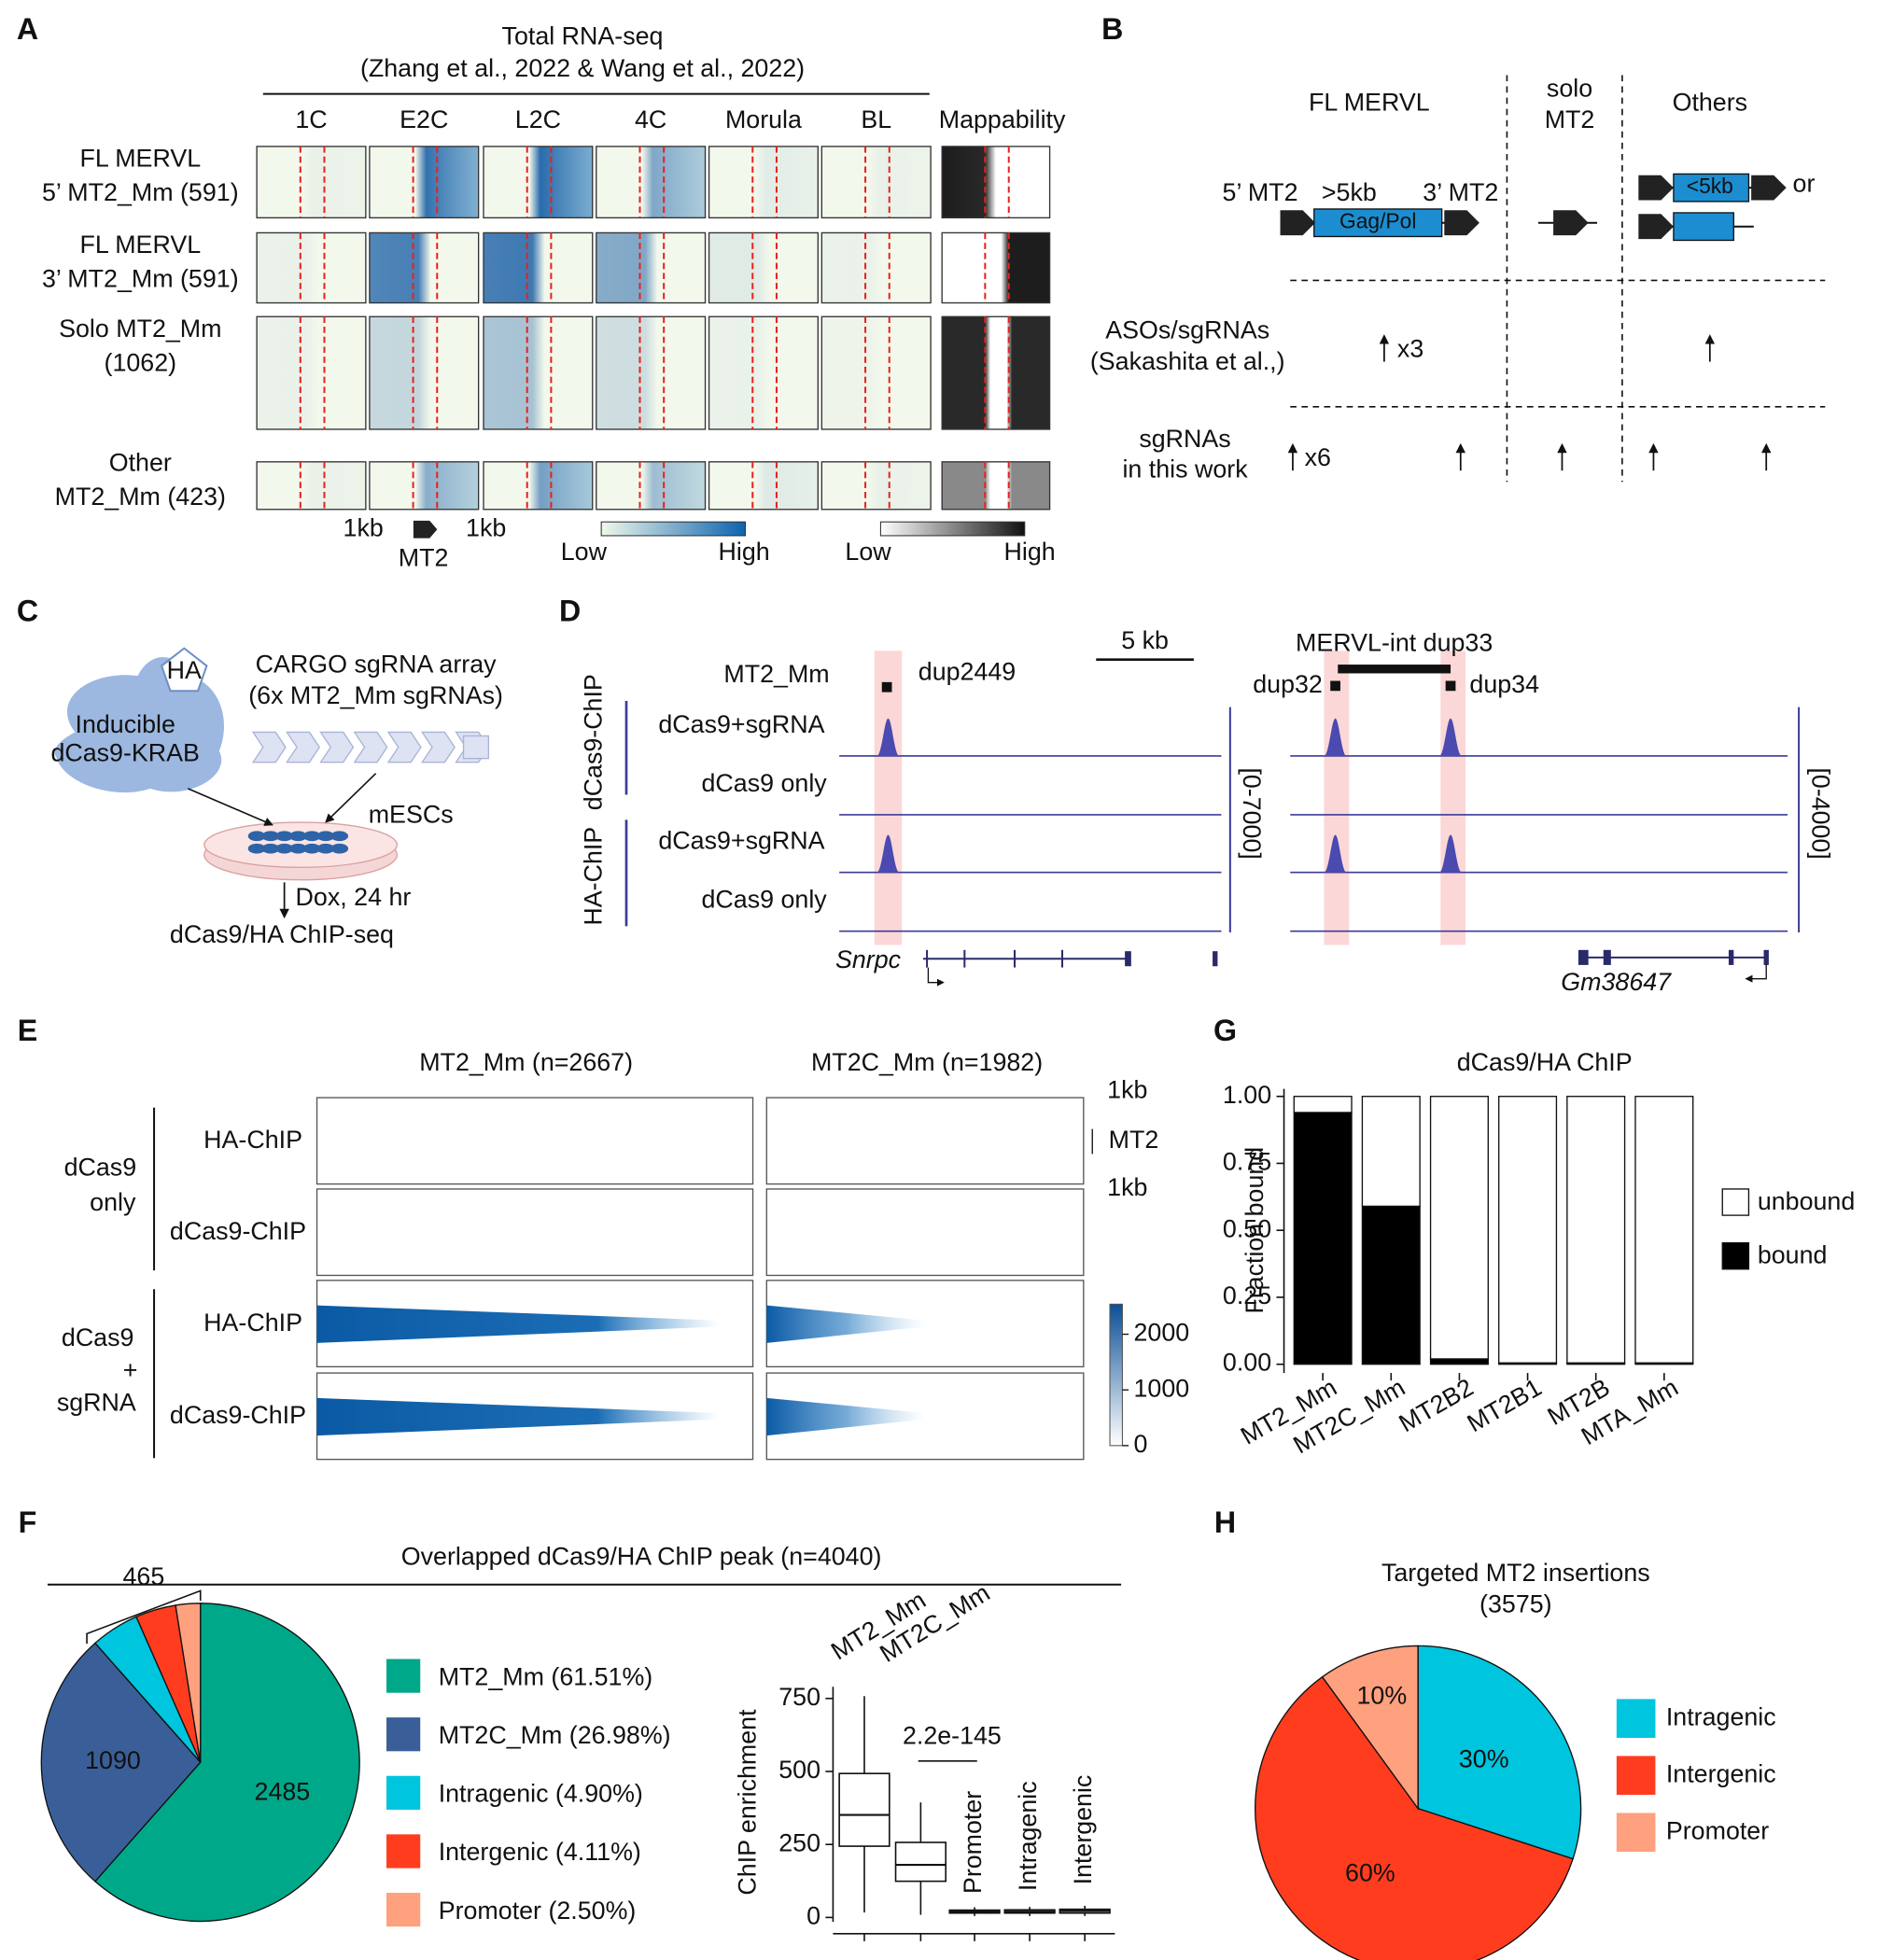 This screenshot has width=1879, height=1960. Describe the element at coordinates (741, 724) in the screenshot. I see `track-label: dCas9+sgRNA` at that location.